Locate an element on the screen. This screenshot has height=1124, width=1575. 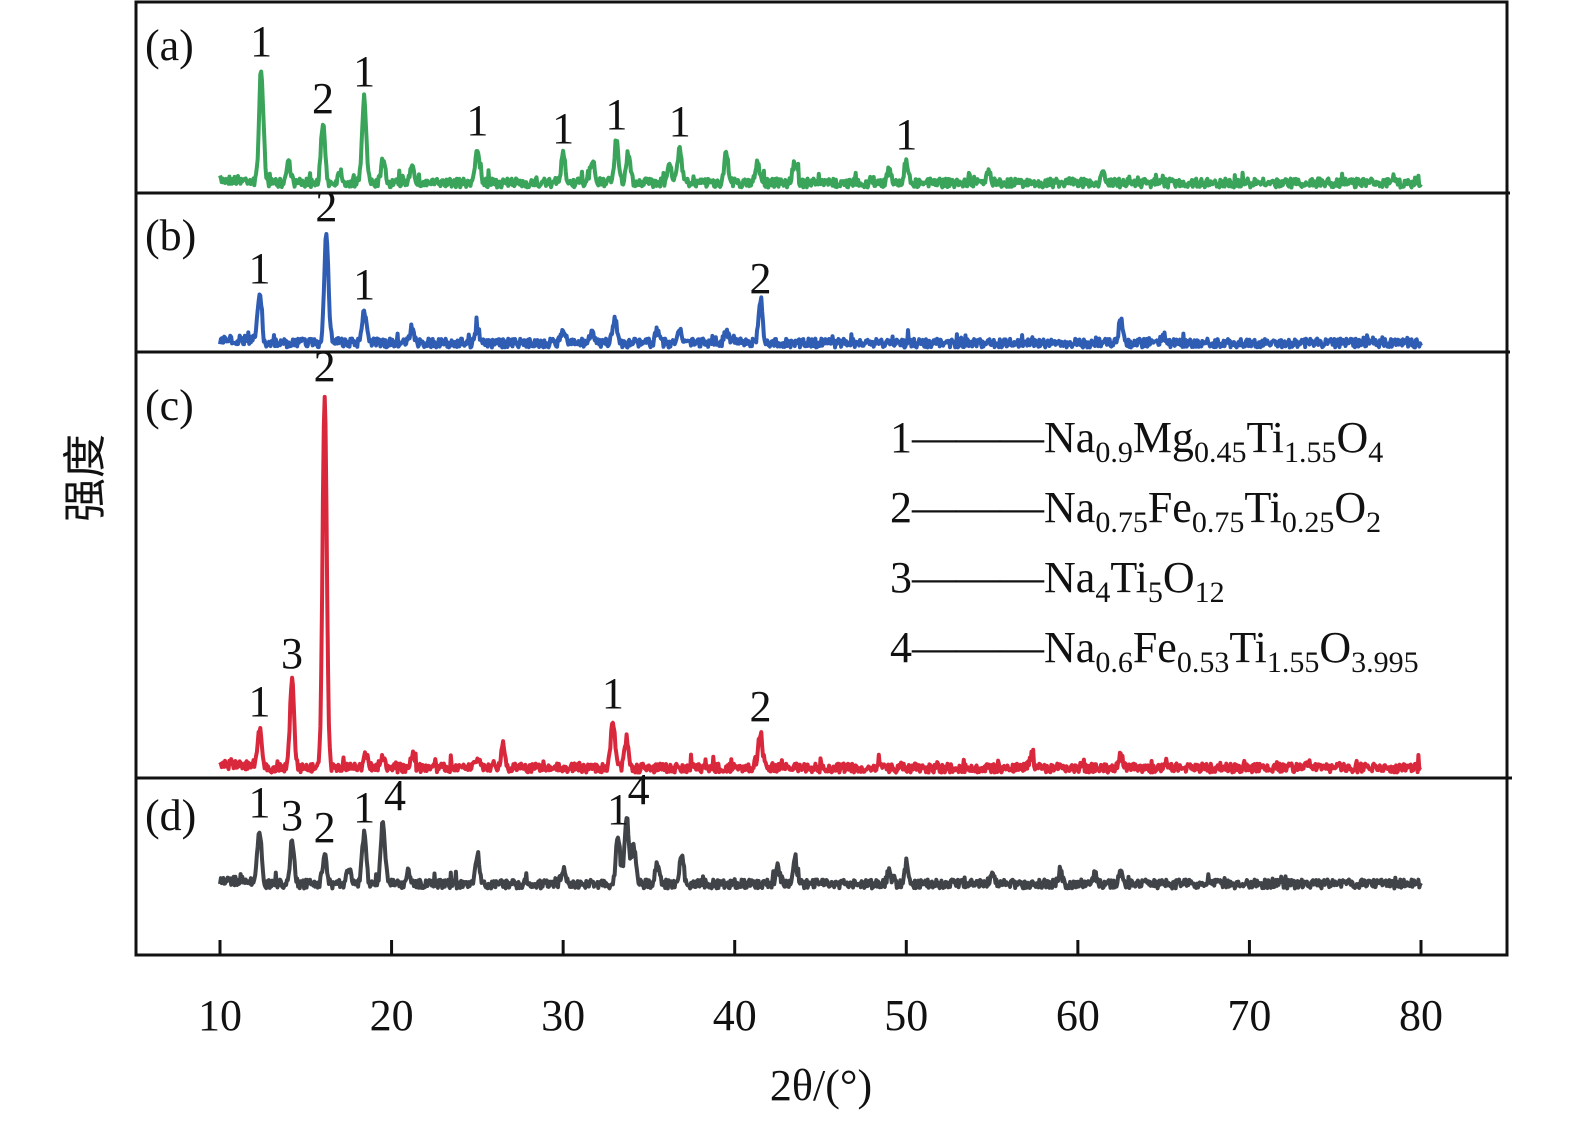
x-tick-label: 70 is located at coordinates (1249, 1015).